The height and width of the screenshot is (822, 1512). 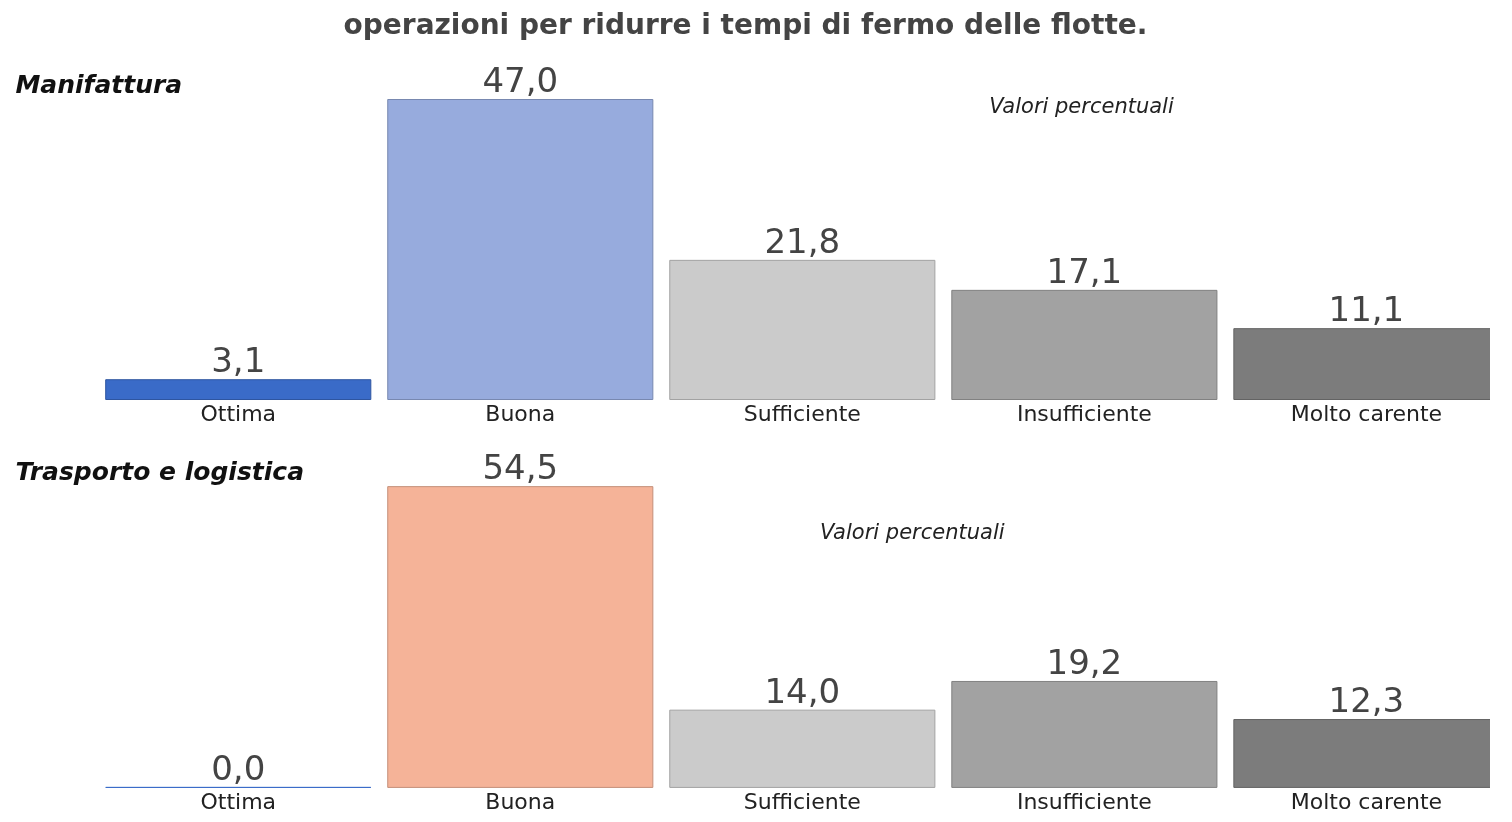 I want to click on data-label: 14,0, so click(x=802, y=690).